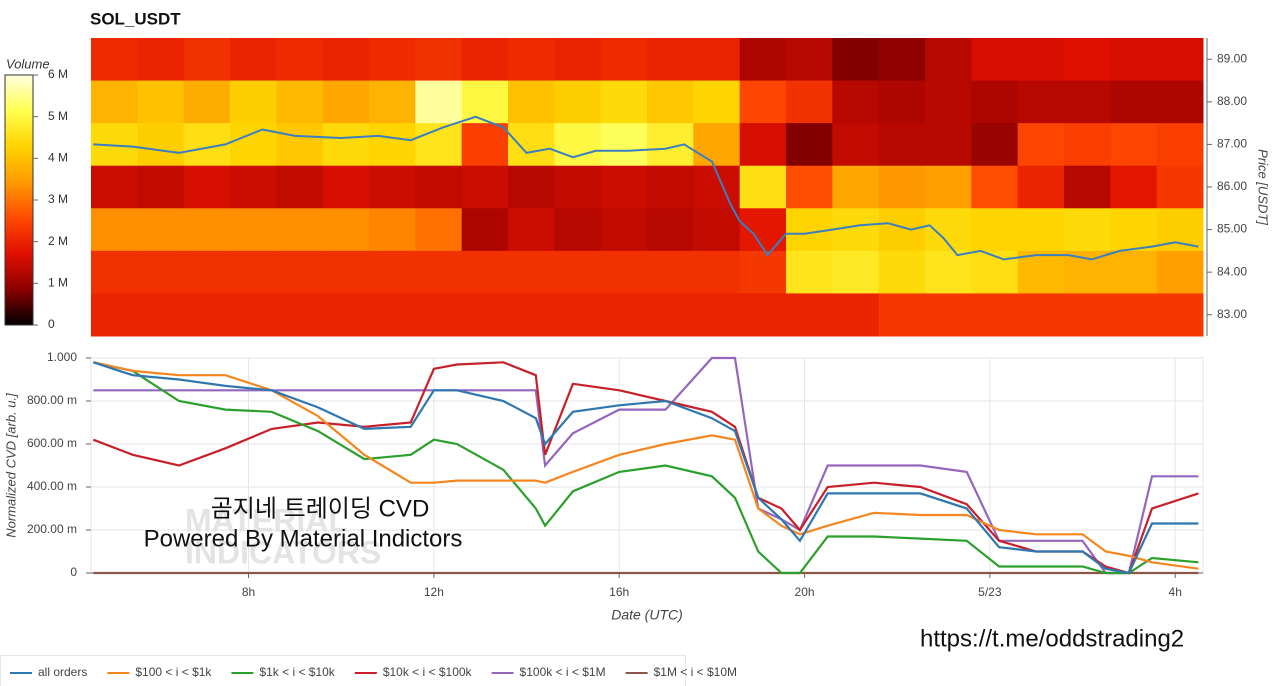 The height and width of the screenshot is (686, 1280). I want to click on annotation: Powered By Material Indictors, so click(303, 538).